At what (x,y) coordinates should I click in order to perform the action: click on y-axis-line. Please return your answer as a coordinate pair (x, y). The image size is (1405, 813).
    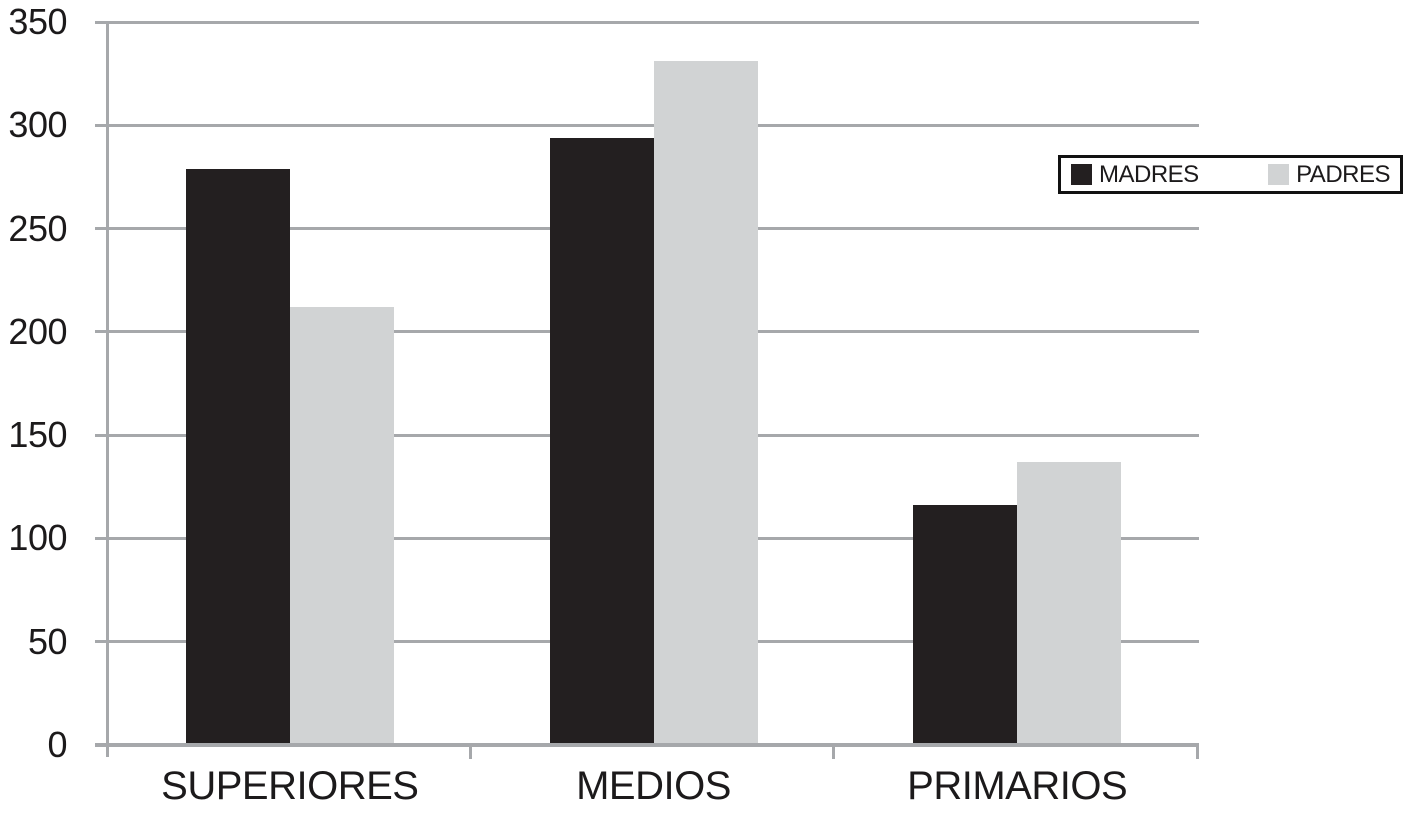
    Looking at the image, I should click on (107, 389).